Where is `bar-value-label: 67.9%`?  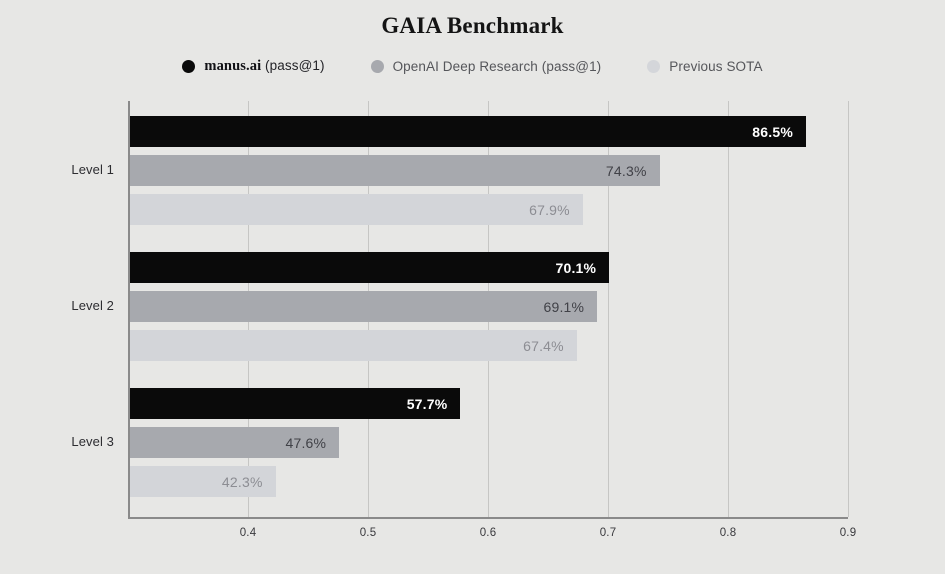
bar-value-label: 67.9% is located at coordinates (549, 209).